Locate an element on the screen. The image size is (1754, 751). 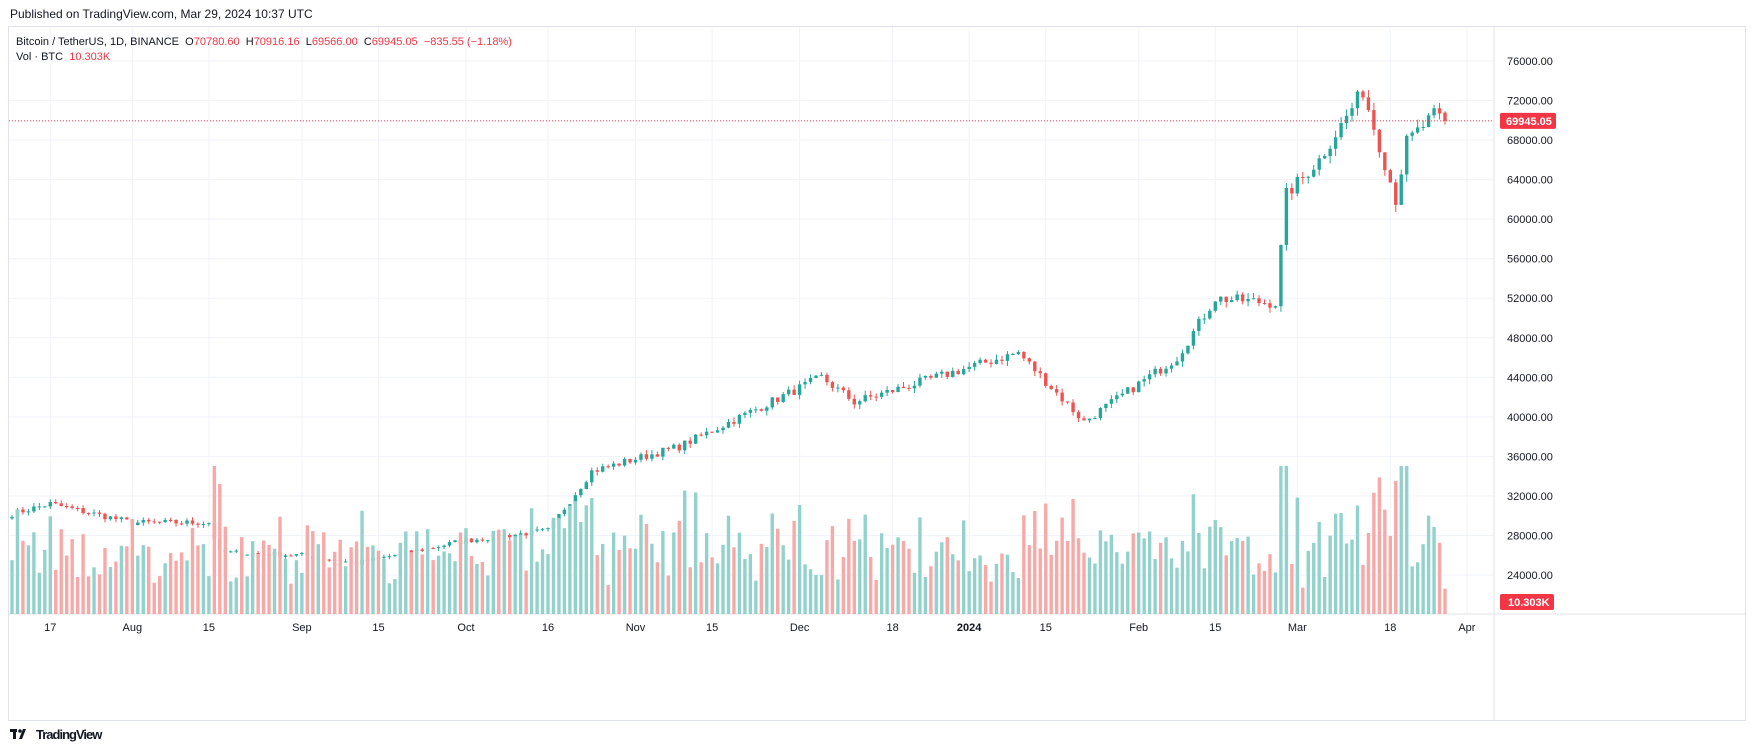
y-tick-label: 24000.00 is located at coordinates (1530, 576).